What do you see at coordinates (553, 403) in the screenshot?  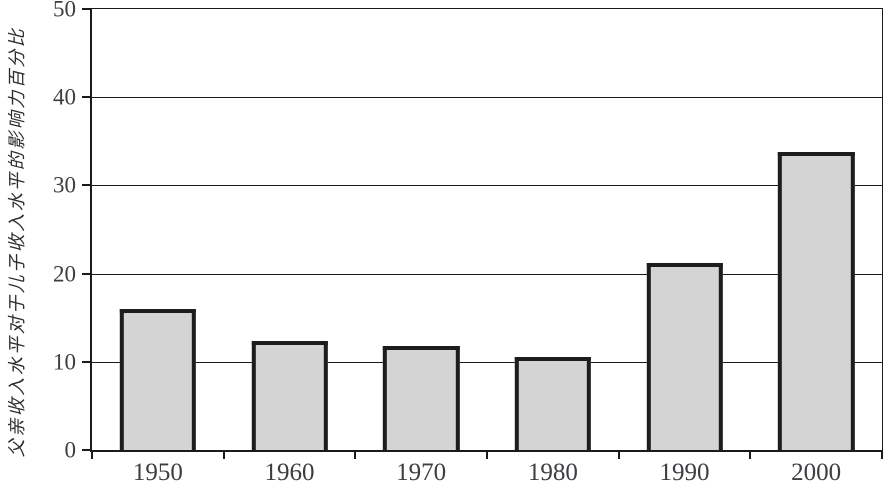 I see `bar-1980` at bounding box center [553, 403].